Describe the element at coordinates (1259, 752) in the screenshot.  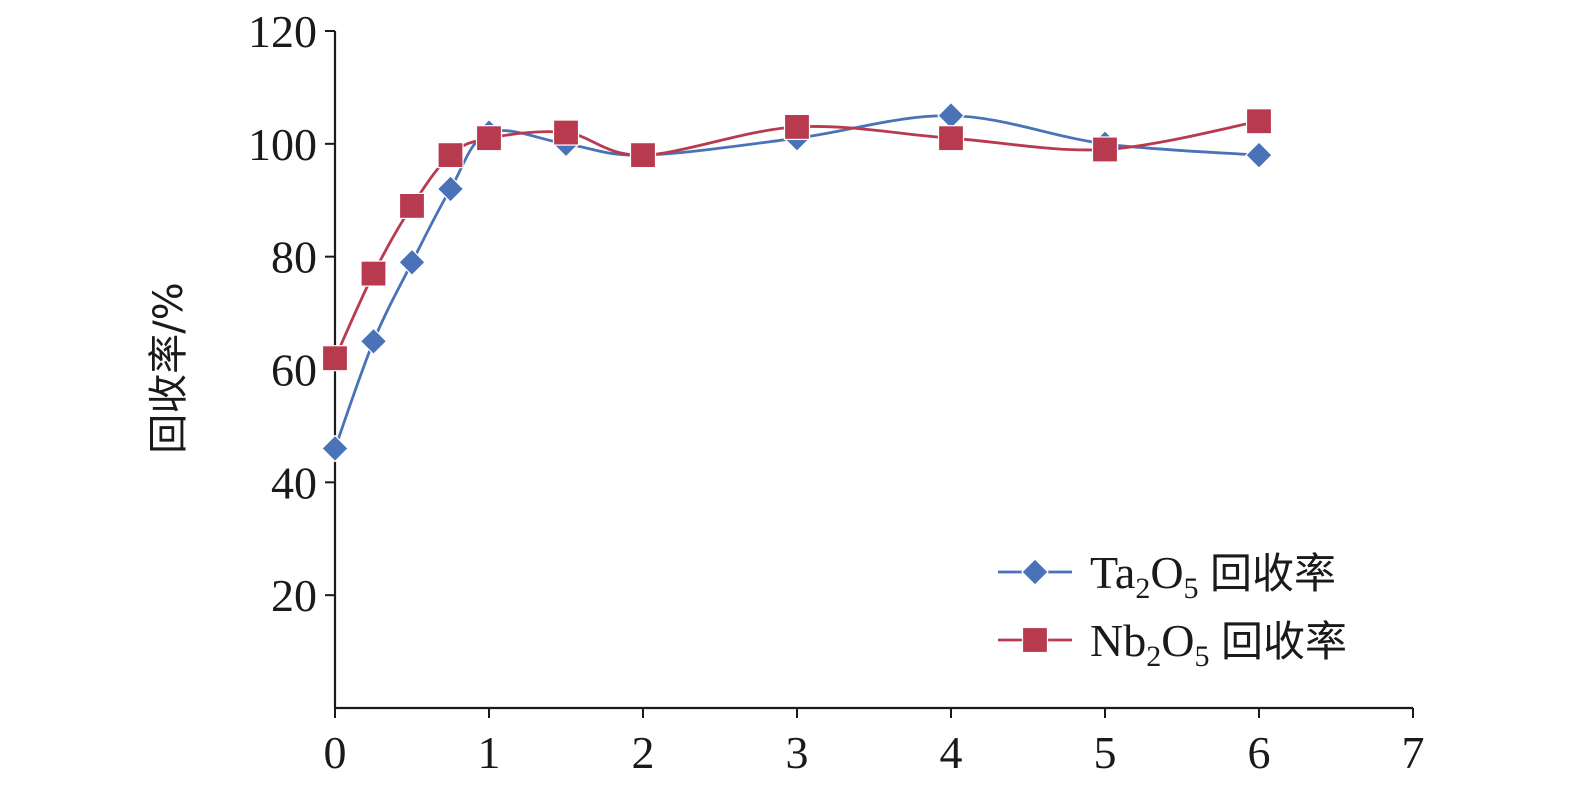
I see `x-tick-label: 6` at that location.